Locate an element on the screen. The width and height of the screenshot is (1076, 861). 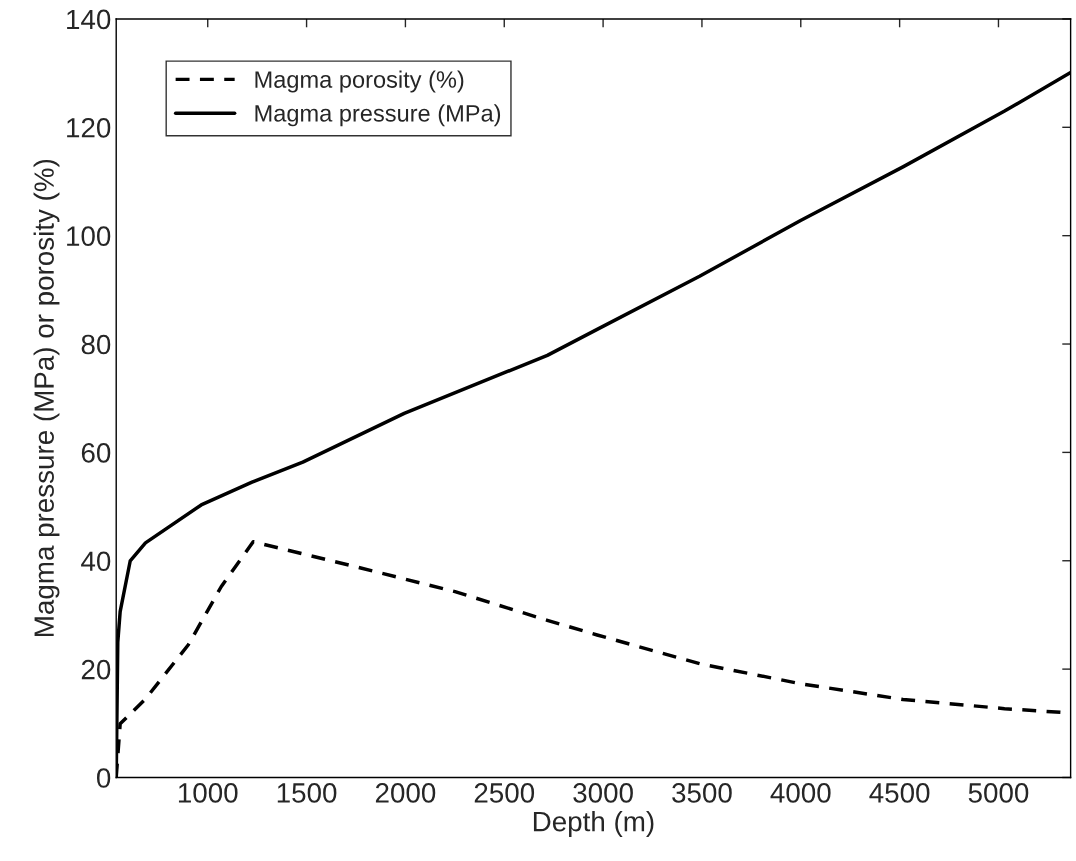
y-axis-title: Magma pressure (MPa) or porosity (%) is located at coordinates (46, 397).